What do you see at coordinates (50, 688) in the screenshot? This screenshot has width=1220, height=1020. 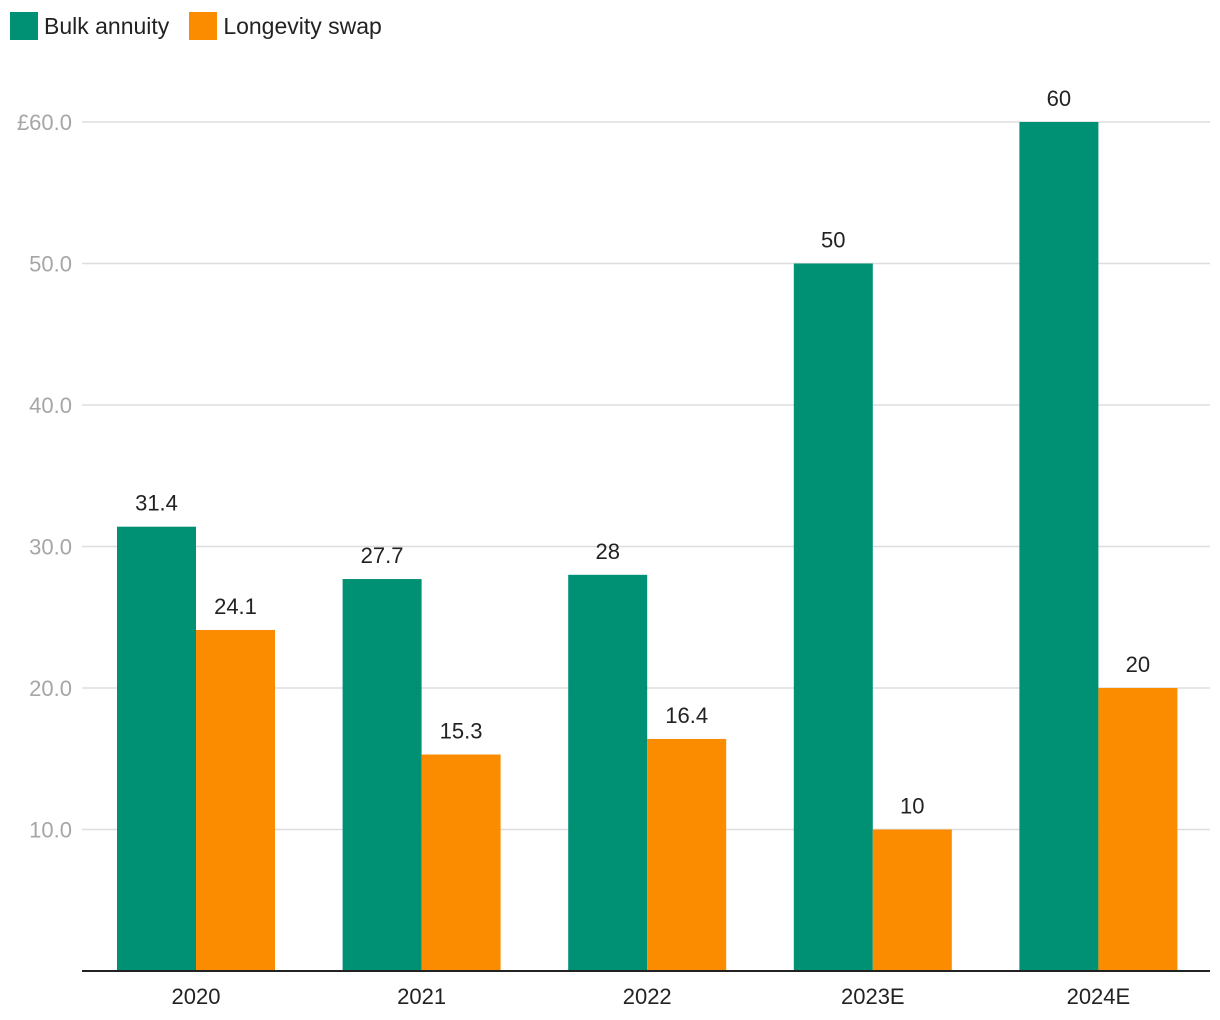 I see `y-tick-label: 20.0` at bounding box center [50, 688].